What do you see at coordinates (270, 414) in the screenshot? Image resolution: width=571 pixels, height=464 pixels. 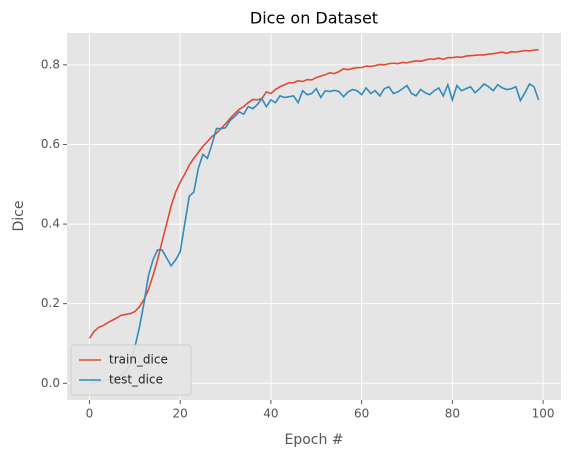 I see `x-tick-label: 40` at bounding box center [270, 414].